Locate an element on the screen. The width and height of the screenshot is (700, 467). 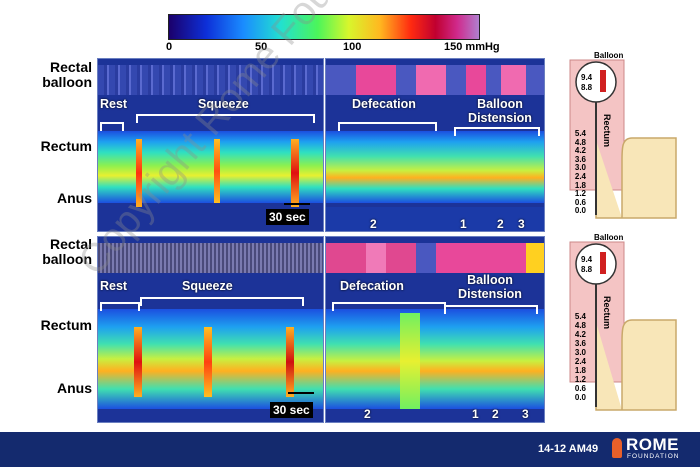
annotation-defecation-bottom: Defecation is located at coordinates (372, 286).